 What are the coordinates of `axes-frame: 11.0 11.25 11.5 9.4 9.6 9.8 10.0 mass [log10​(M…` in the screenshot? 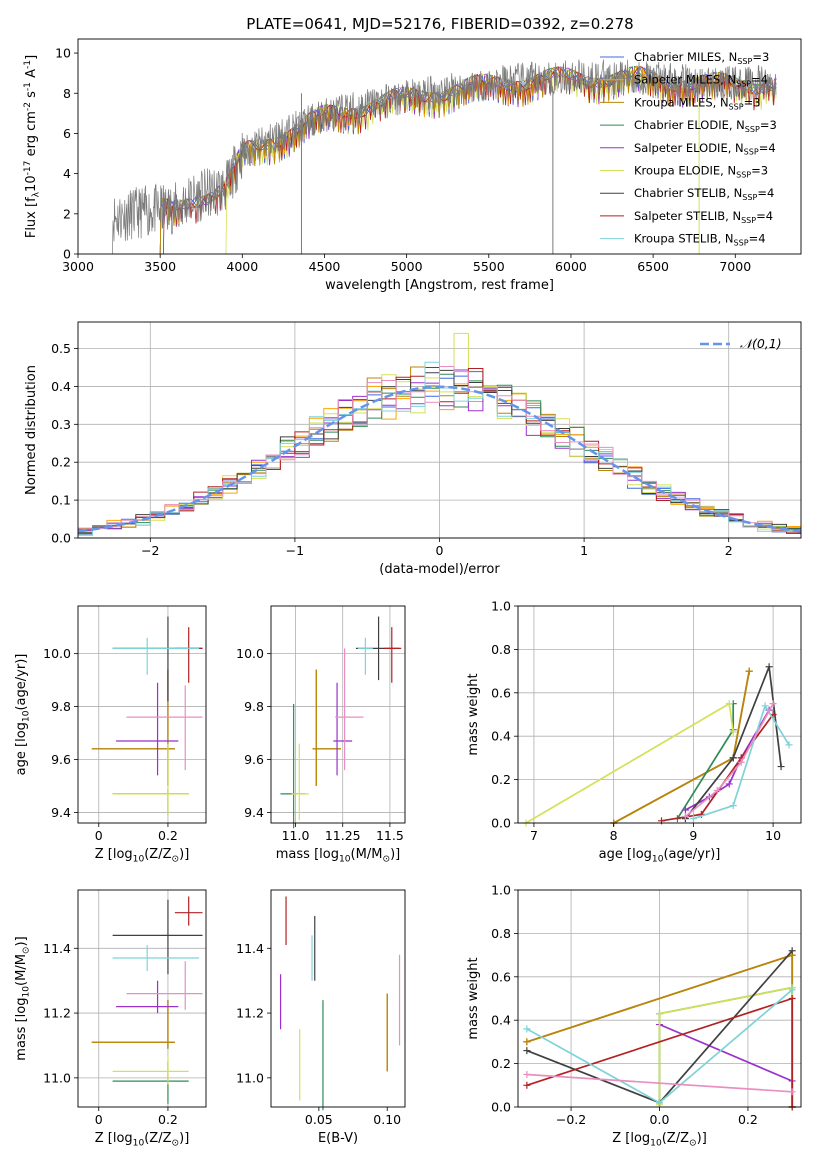 It's located at (321, 734).